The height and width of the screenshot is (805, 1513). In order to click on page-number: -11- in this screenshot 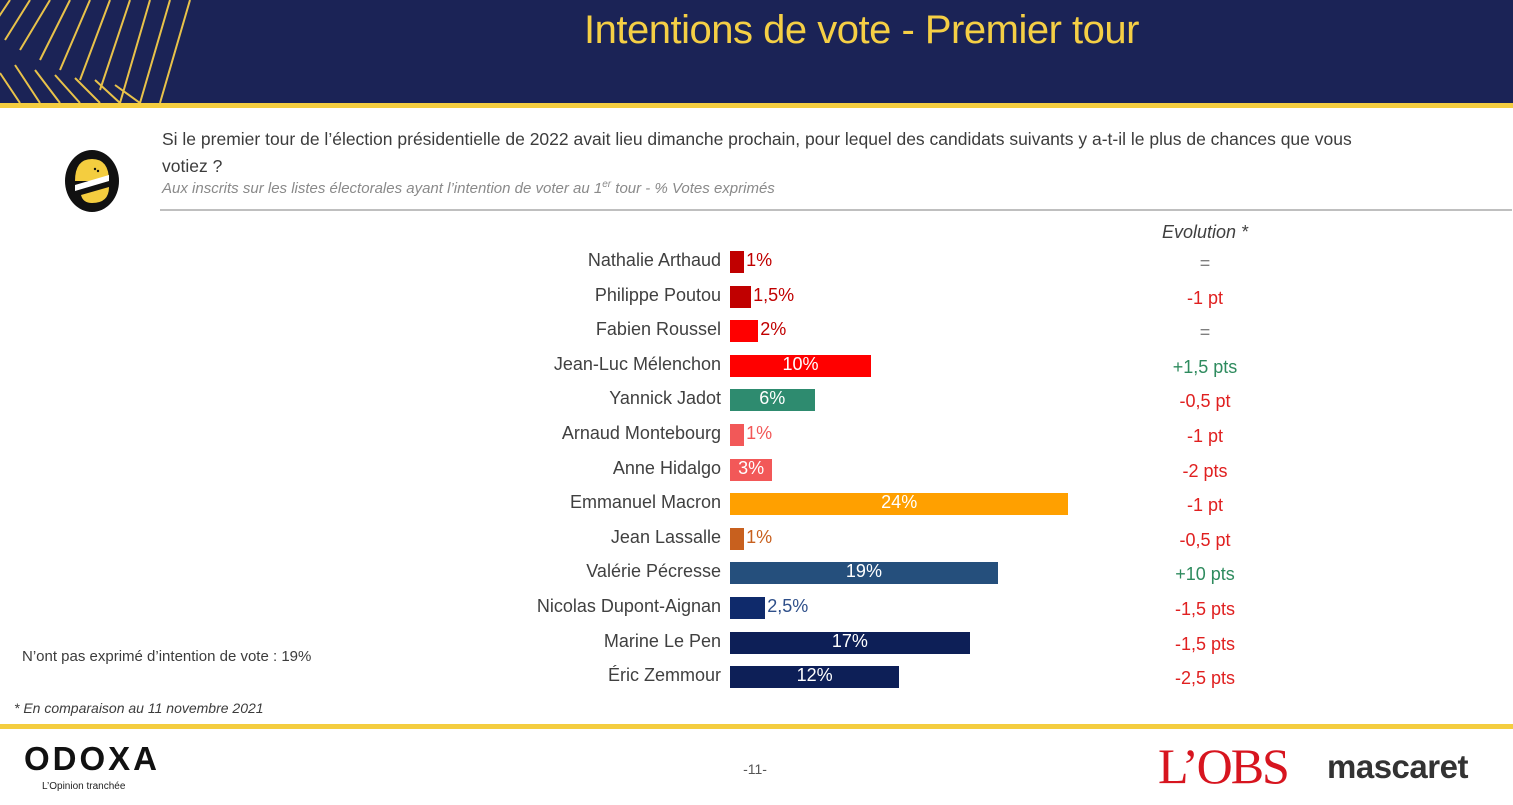, I will do `click(755, 769)`.